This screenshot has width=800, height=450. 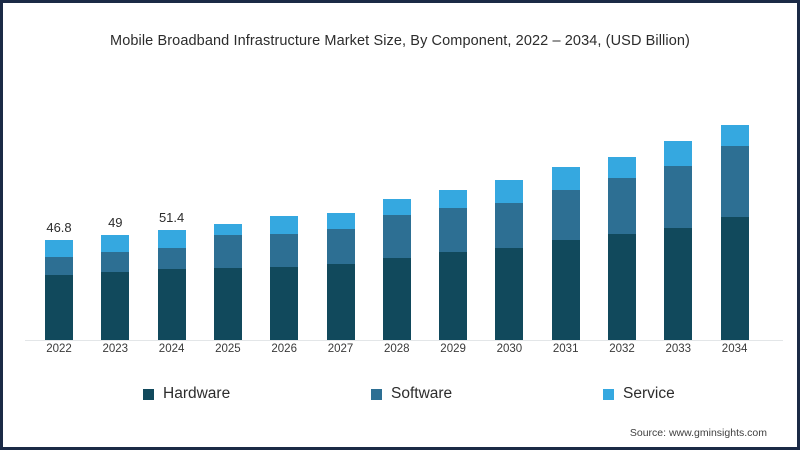 What do you see at coordinates (734, 349) in the screenshot?
I see `x-tick-2034: 2034` at bounding box center [734, 349].